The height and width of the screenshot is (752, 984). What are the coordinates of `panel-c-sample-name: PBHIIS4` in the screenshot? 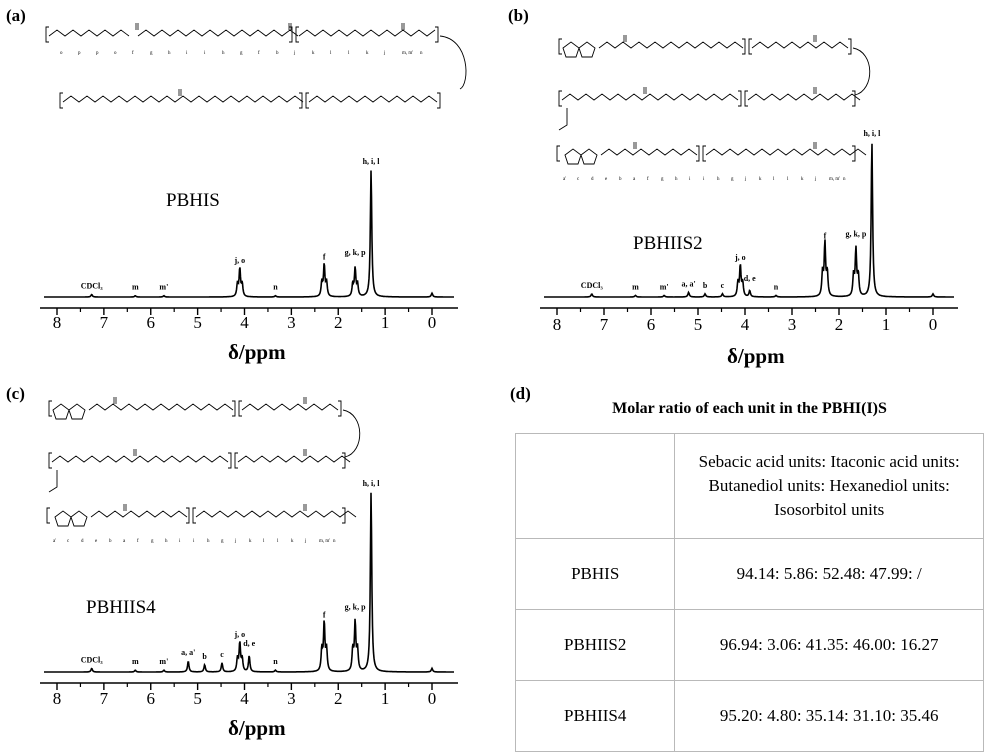 It's located at (121, 607).